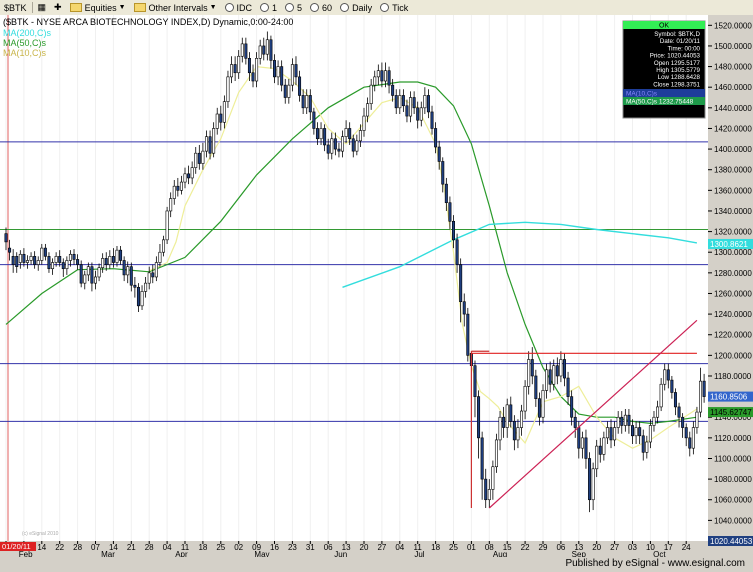 This screenshot has width=753, height=572. Describe the element at coordinates (593, 414) in the screenshot. I see `trendline` at that location.